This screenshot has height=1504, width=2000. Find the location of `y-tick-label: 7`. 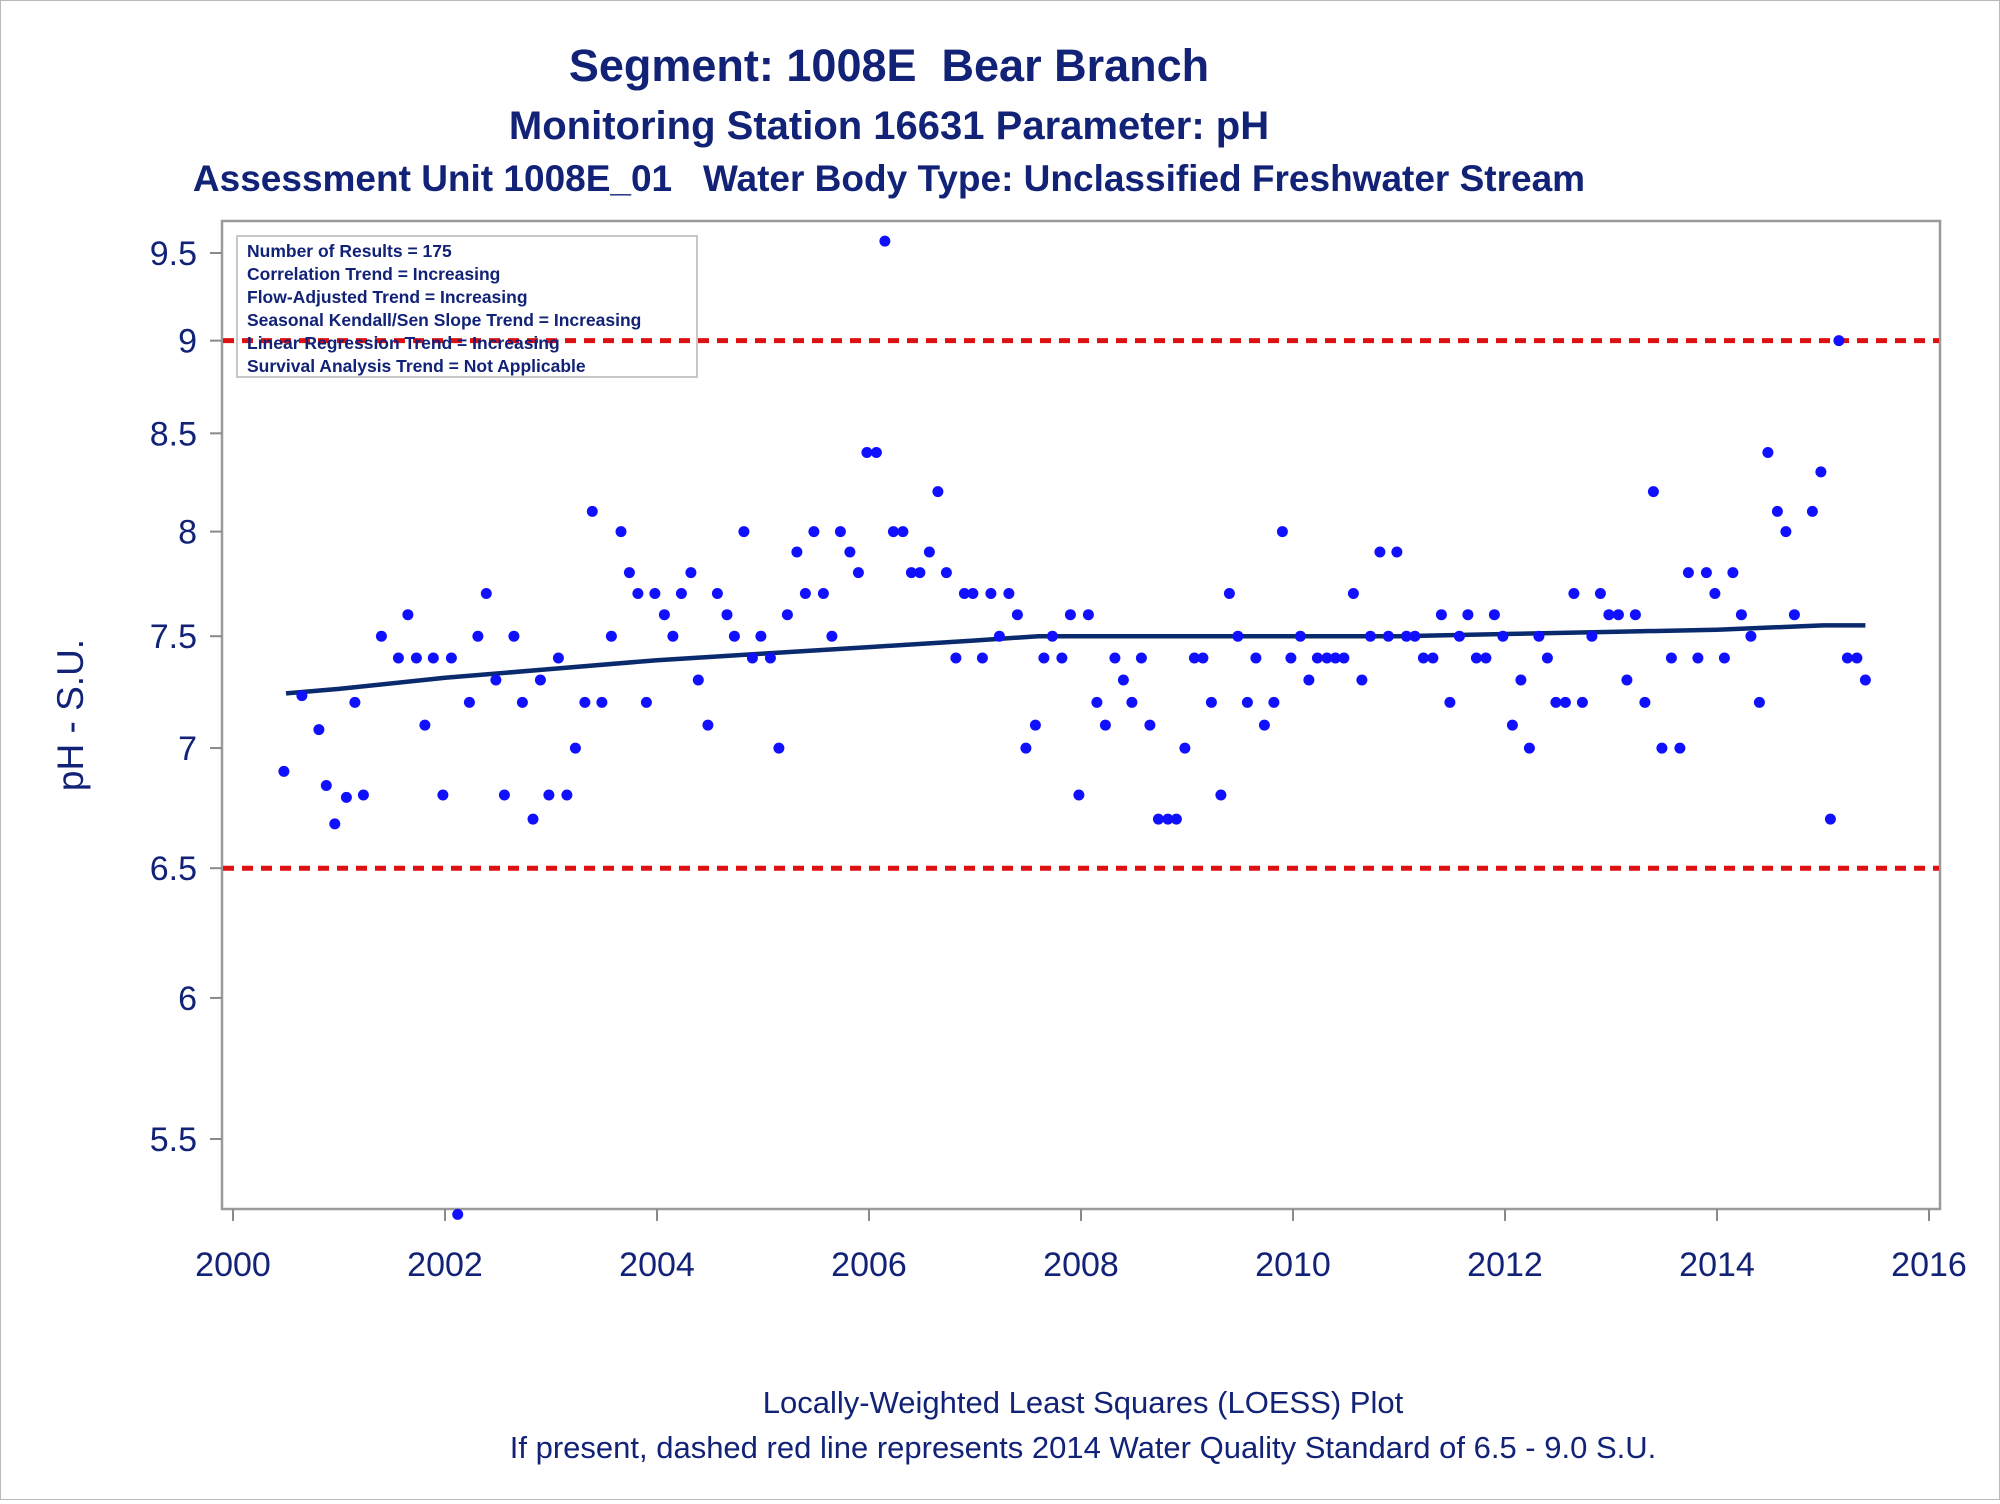

y-tick-label: 7 is located at coordinates (187, 749).